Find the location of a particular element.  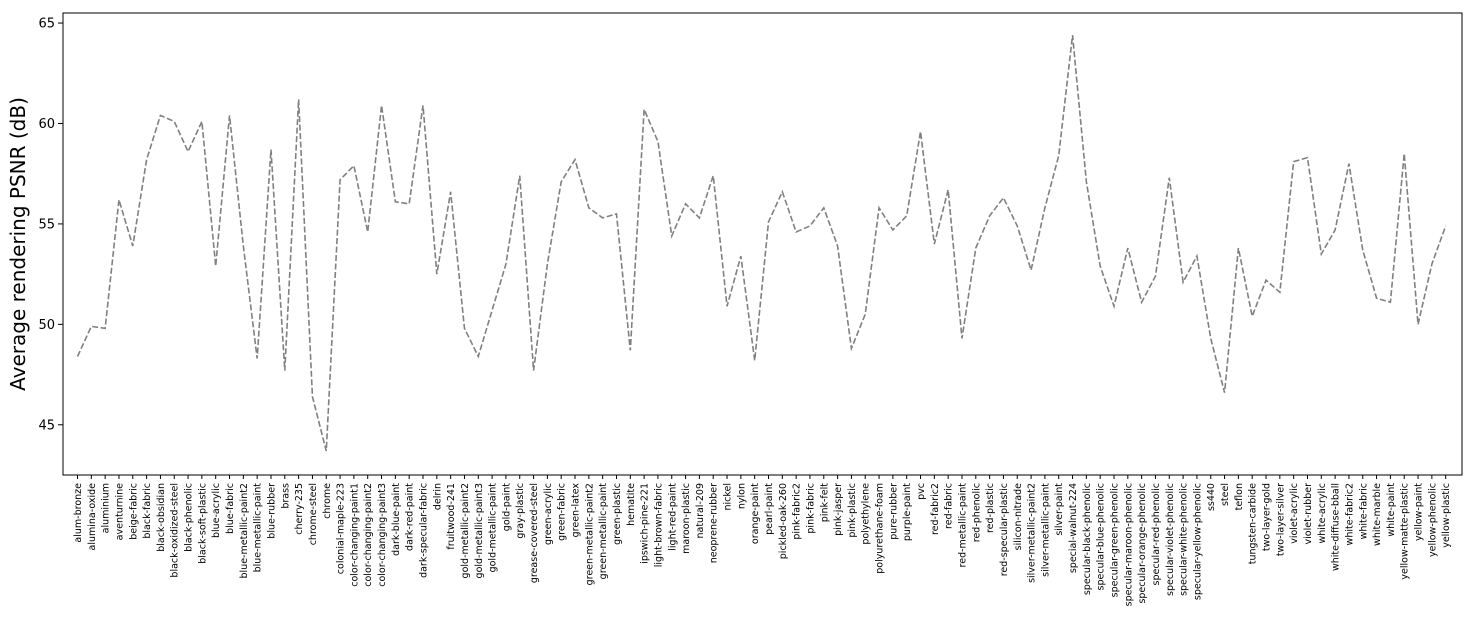

x-tick-label: dark-blue-paint is located at coordinates (396, 519).